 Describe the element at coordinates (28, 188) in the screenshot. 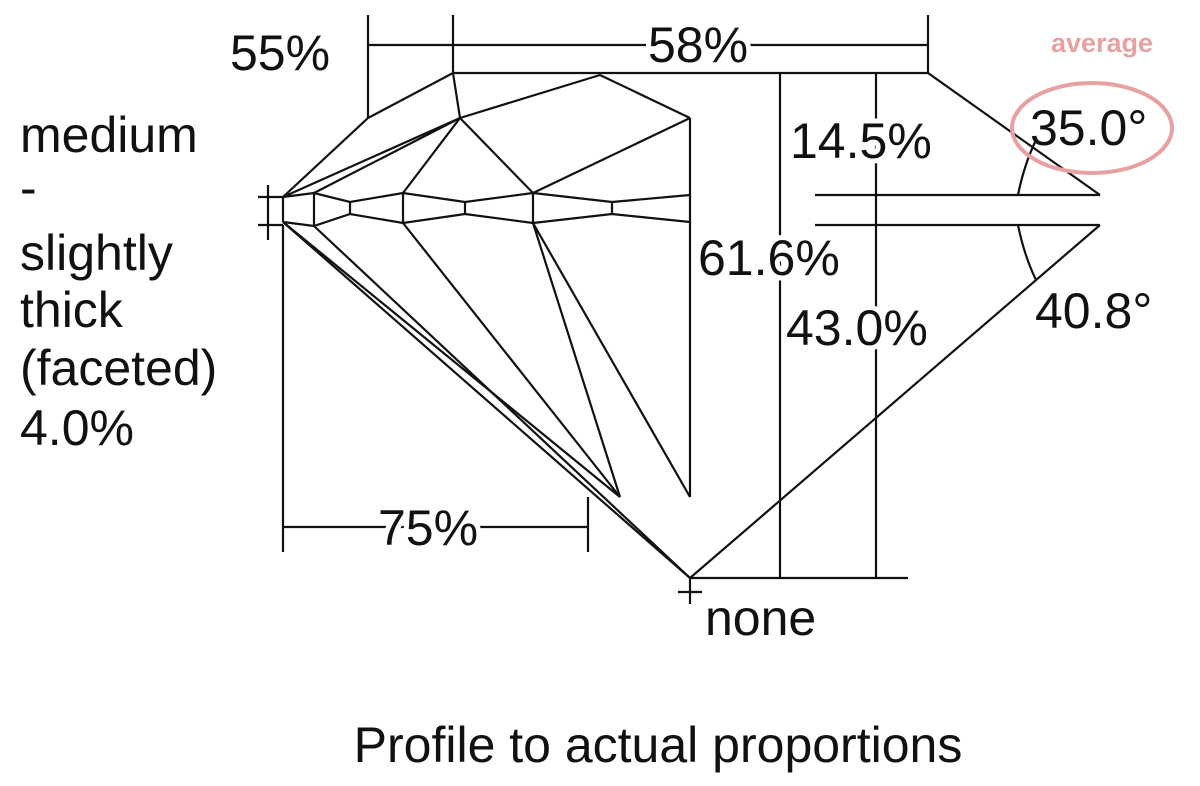

I see `girdle-line-text: -` at that location.